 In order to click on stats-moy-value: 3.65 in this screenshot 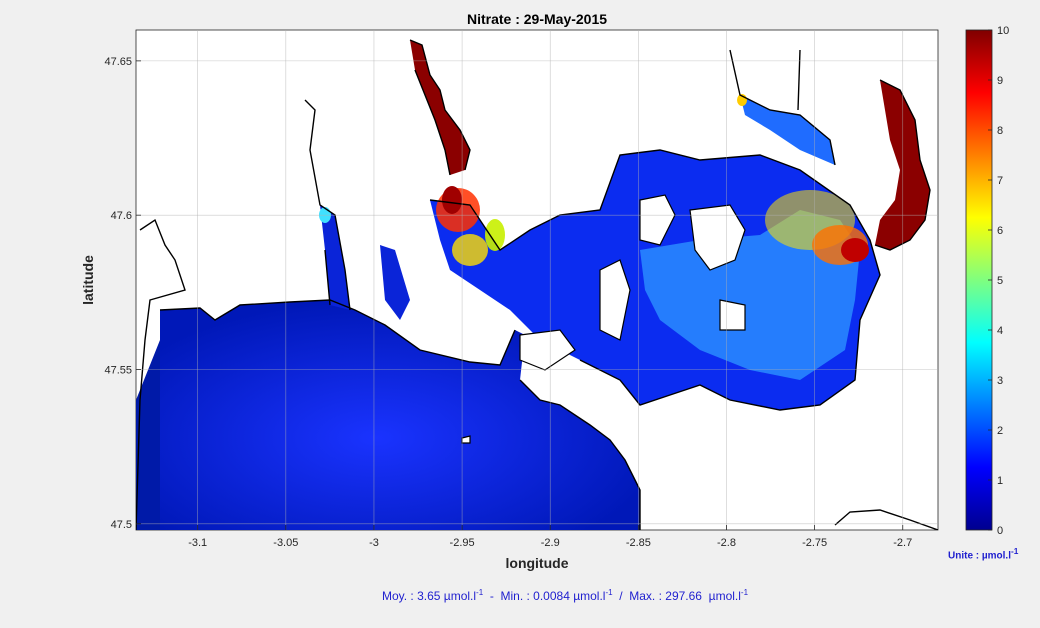, I will do `click(429, 596)`.